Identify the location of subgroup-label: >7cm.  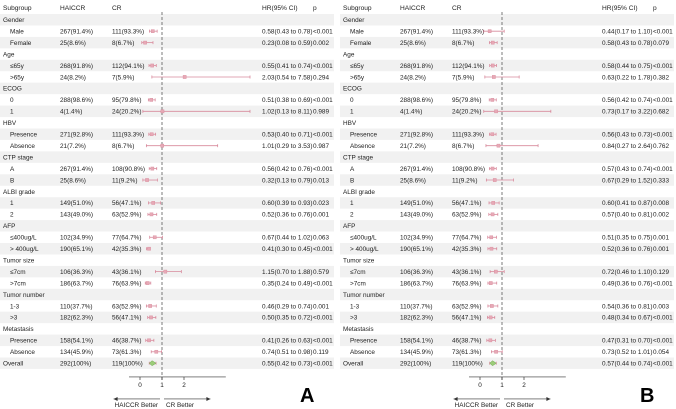
(358, 283).